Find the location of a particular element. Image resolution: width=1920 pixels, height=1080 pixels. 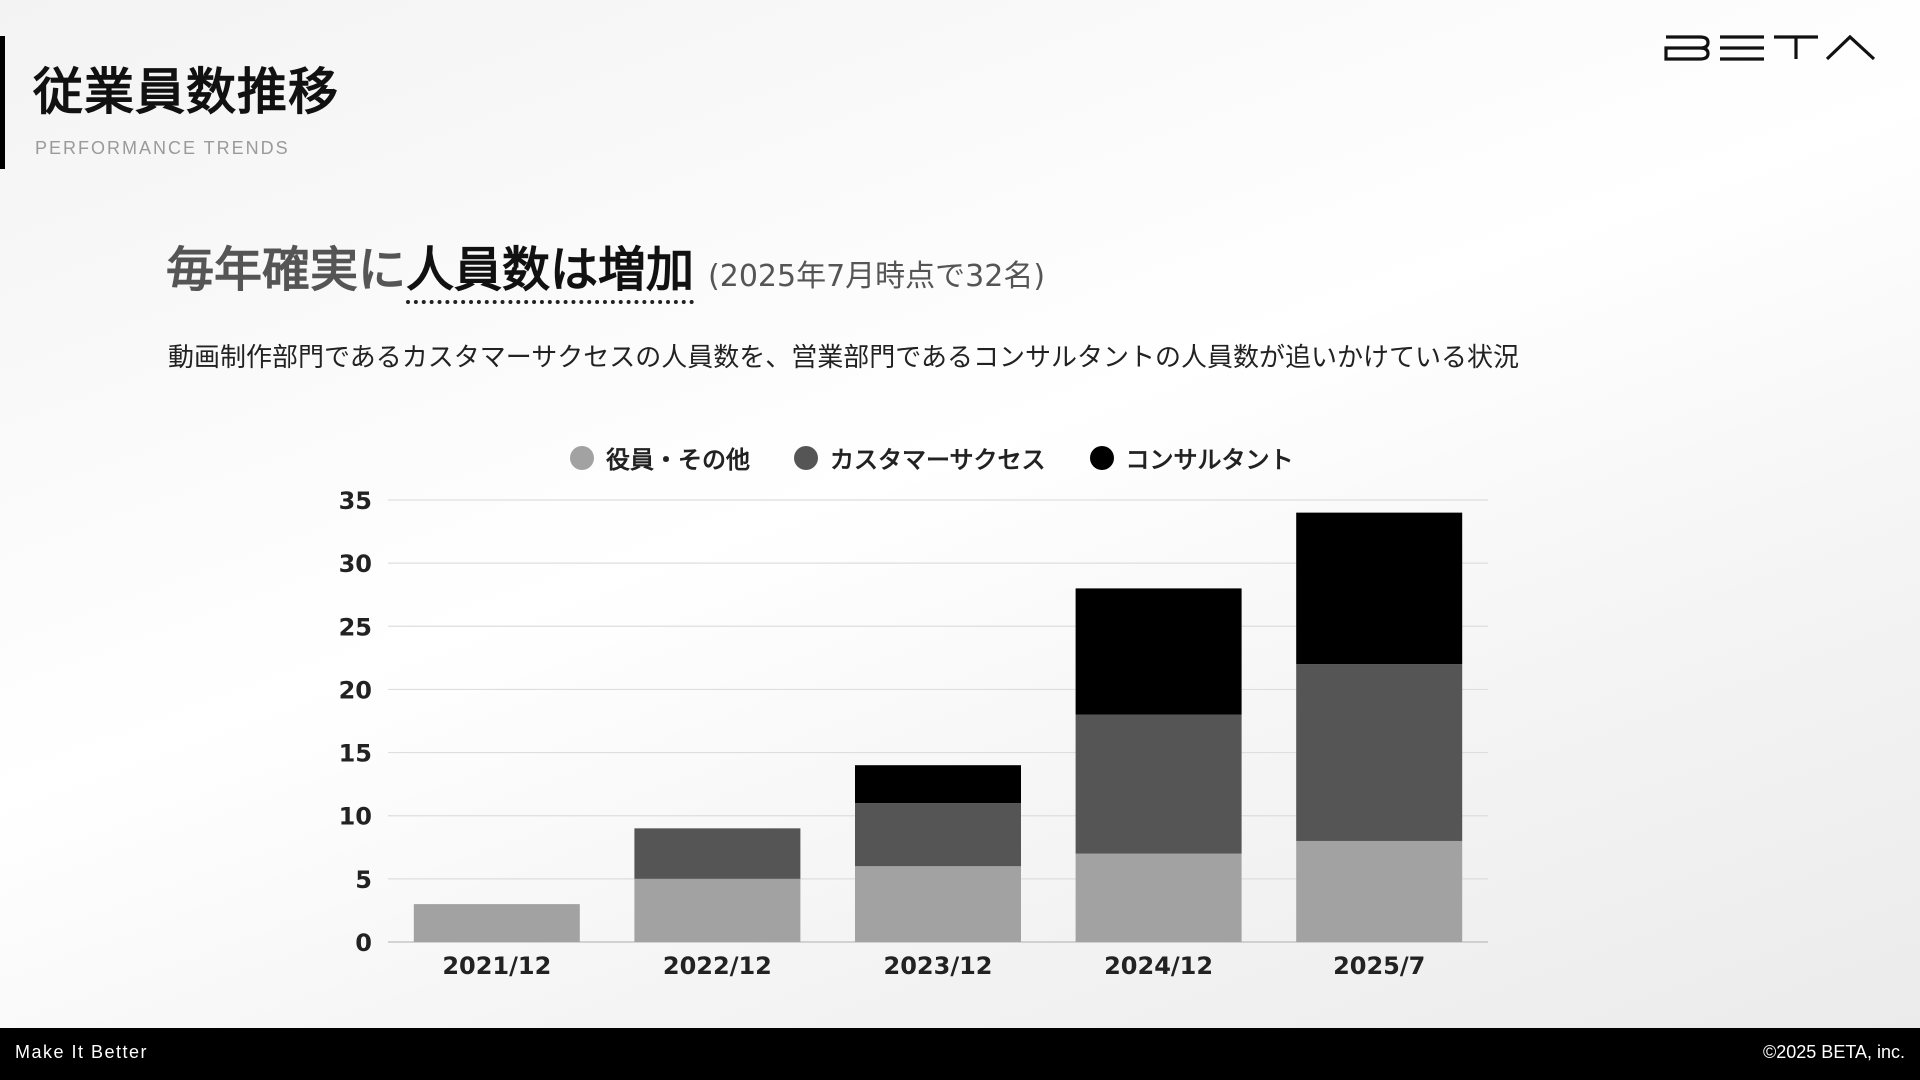

legend-item: コンサルタント is located at coordinates (1191, 457).